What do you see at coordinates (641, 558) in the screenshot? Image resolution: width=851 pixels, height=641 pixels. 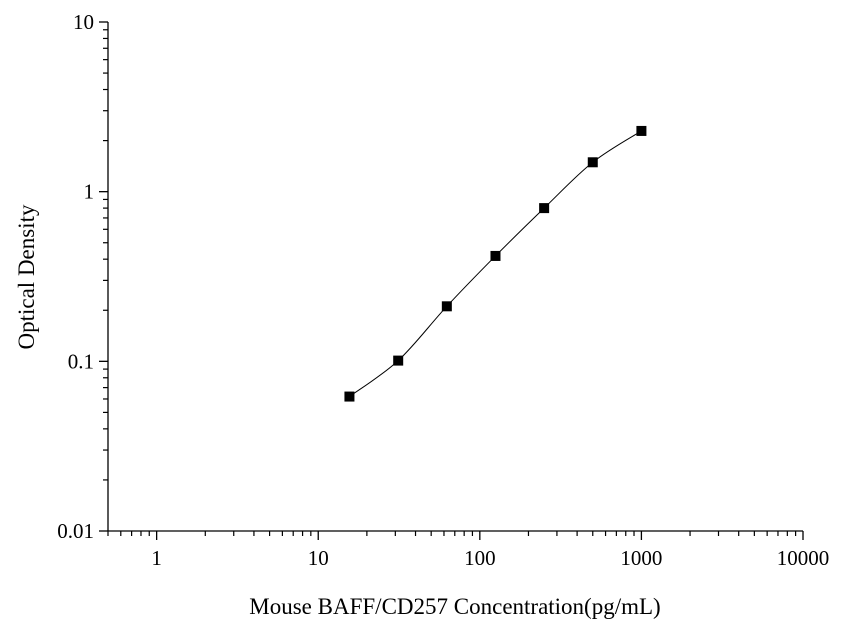 I see `x-tick-label: 1000` at bounding box center [641, 558].